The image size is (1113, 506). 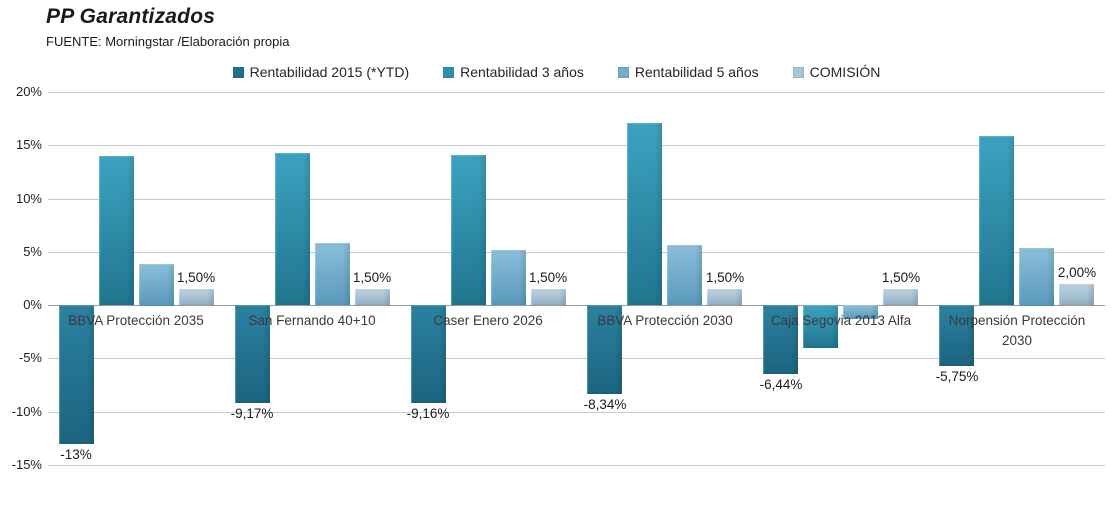 I want to click on y-axis-tick-label: 15%, so click(x=28, y=144).